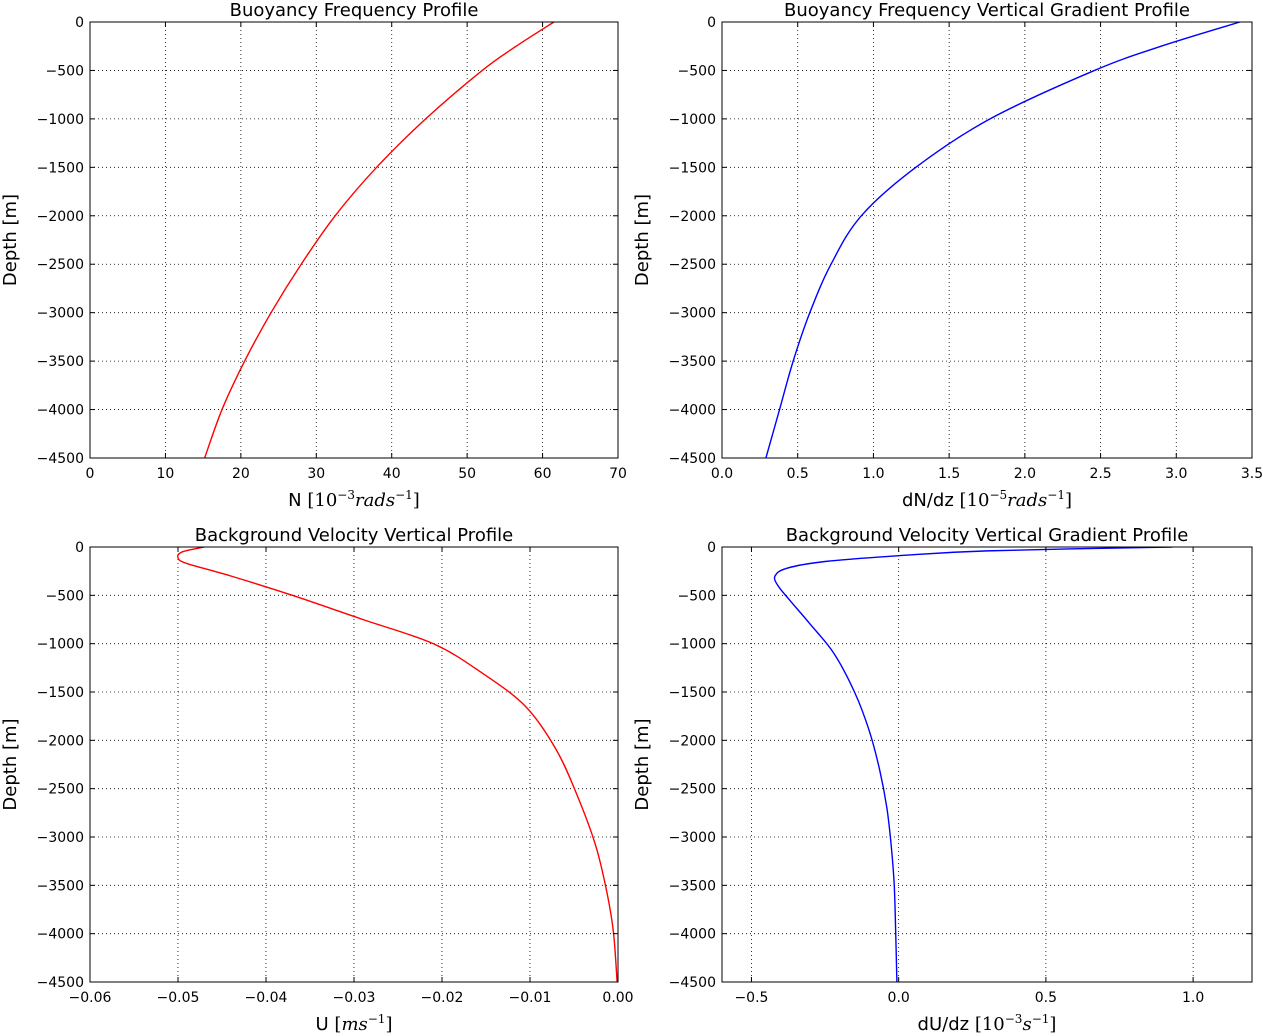 The height and width of the screenshot is (1036, 1263). Describe the element at coordinates (1026, 1024) in the screenshot. I see `x-axis-label-part: s` at that location.